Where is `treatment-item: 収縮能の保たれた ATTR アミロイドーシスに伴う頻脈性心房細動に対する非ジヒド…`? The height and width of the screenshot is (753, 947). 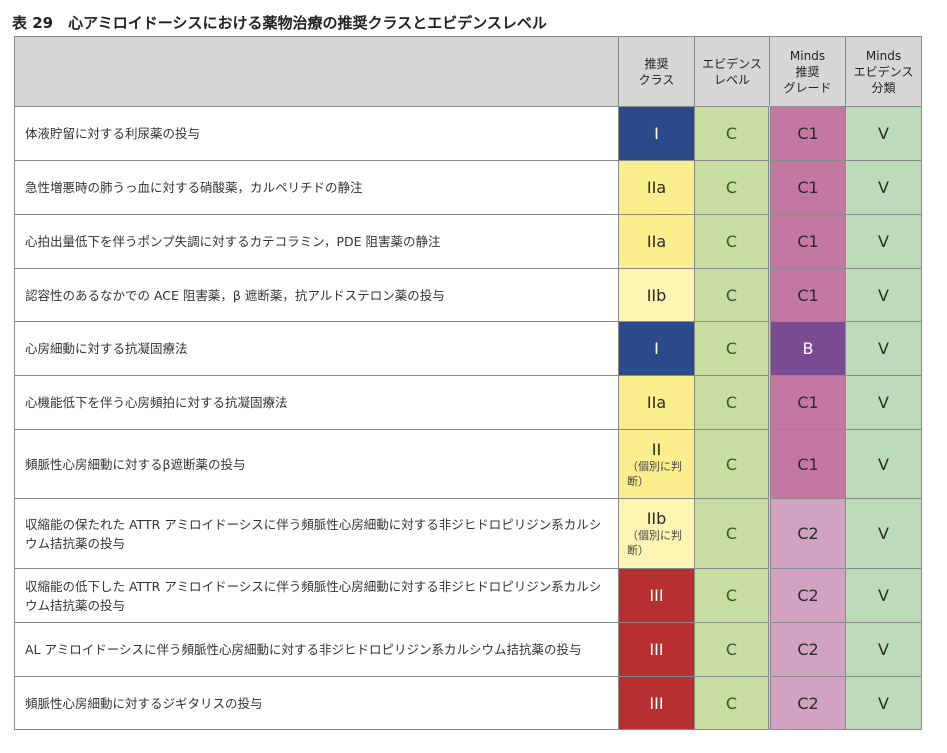
treatment-item: 収縮能の保たれた ATTR アミロイドーシスに伴う頻脈性心房細動に対する非ジヒド… is located at coordinates (316, 533).